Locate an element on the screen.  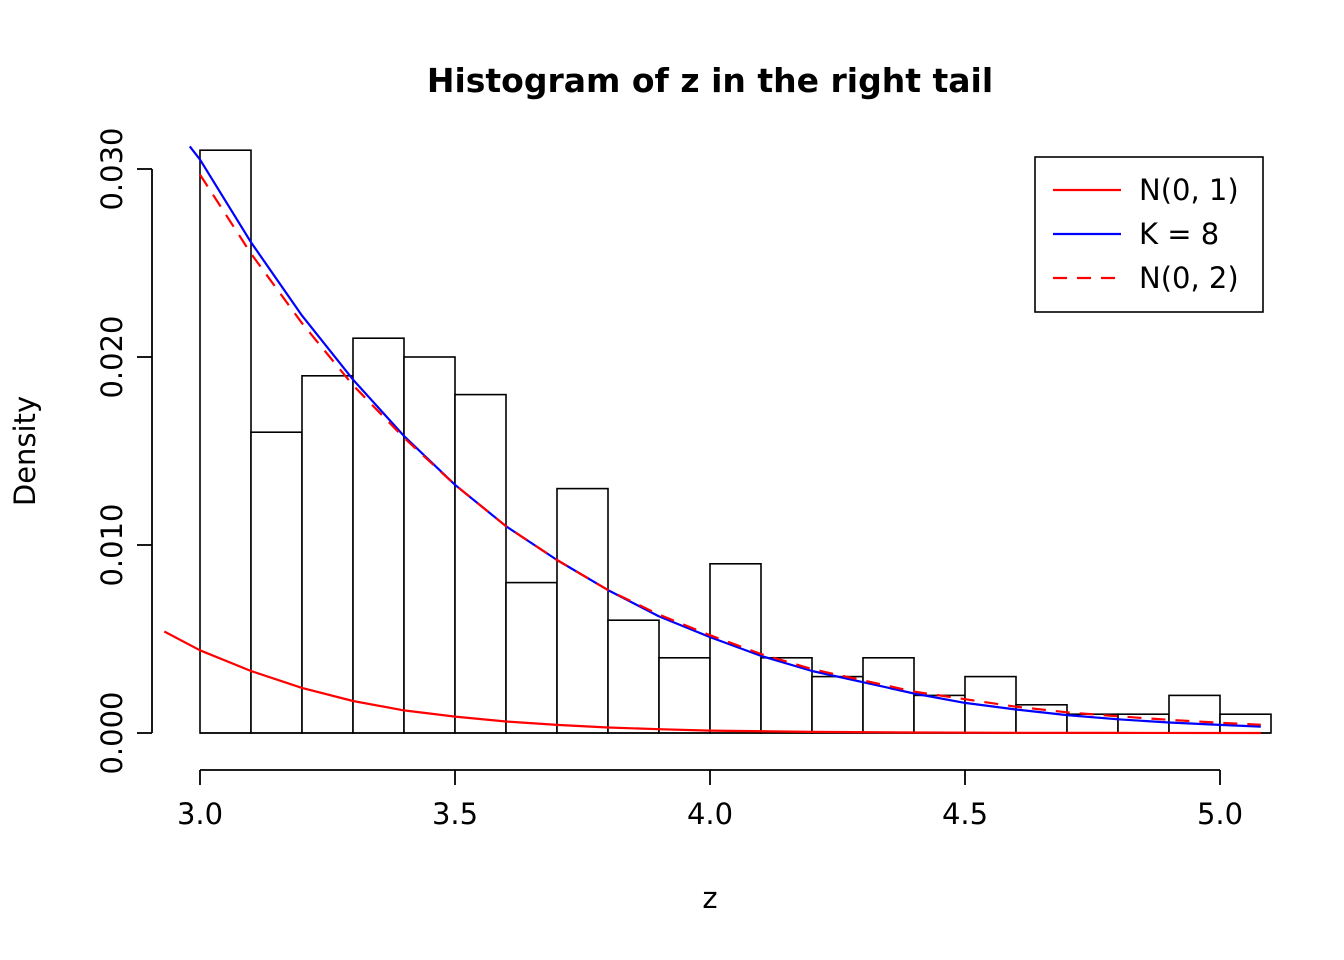
legend-label: N(0, 1) is located at coordinates (1189, 190).